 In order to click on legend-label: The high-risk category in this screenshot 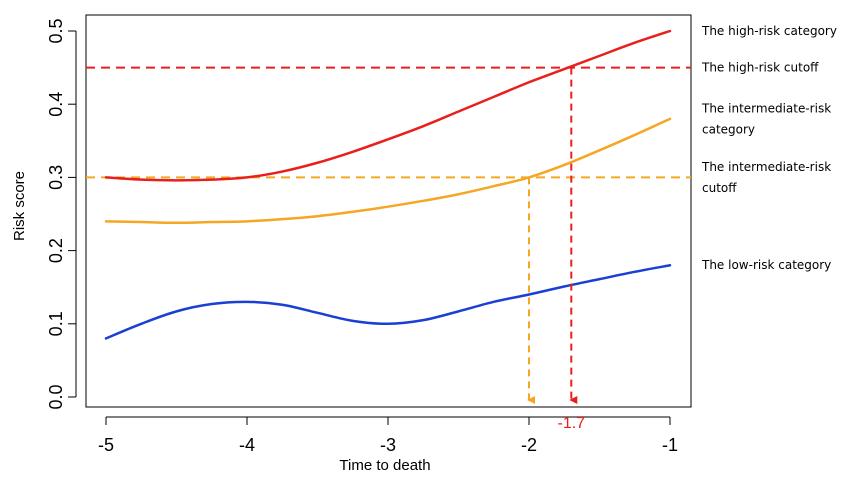, I will do `click(769, 31)`.